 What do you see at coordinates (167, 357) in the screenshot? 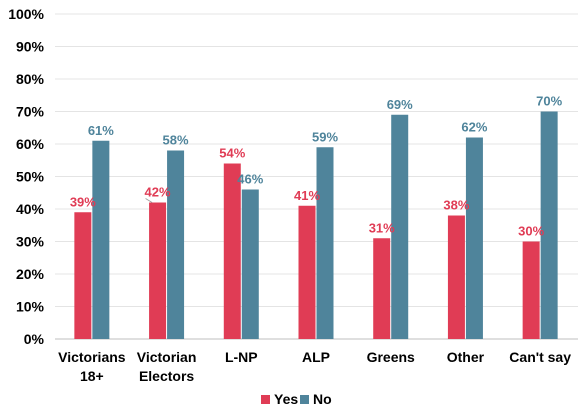
I see `x-tick-label: Victorian` at bounding box center [167, 357].